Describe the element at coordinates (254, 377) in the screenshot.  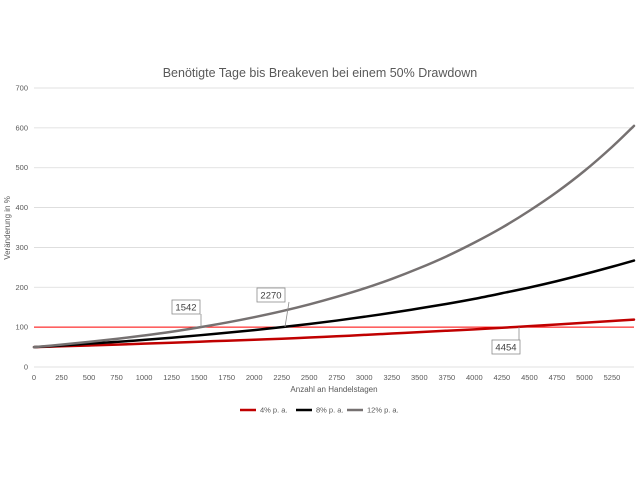
I see `x-tick-label: 2000` at that location.